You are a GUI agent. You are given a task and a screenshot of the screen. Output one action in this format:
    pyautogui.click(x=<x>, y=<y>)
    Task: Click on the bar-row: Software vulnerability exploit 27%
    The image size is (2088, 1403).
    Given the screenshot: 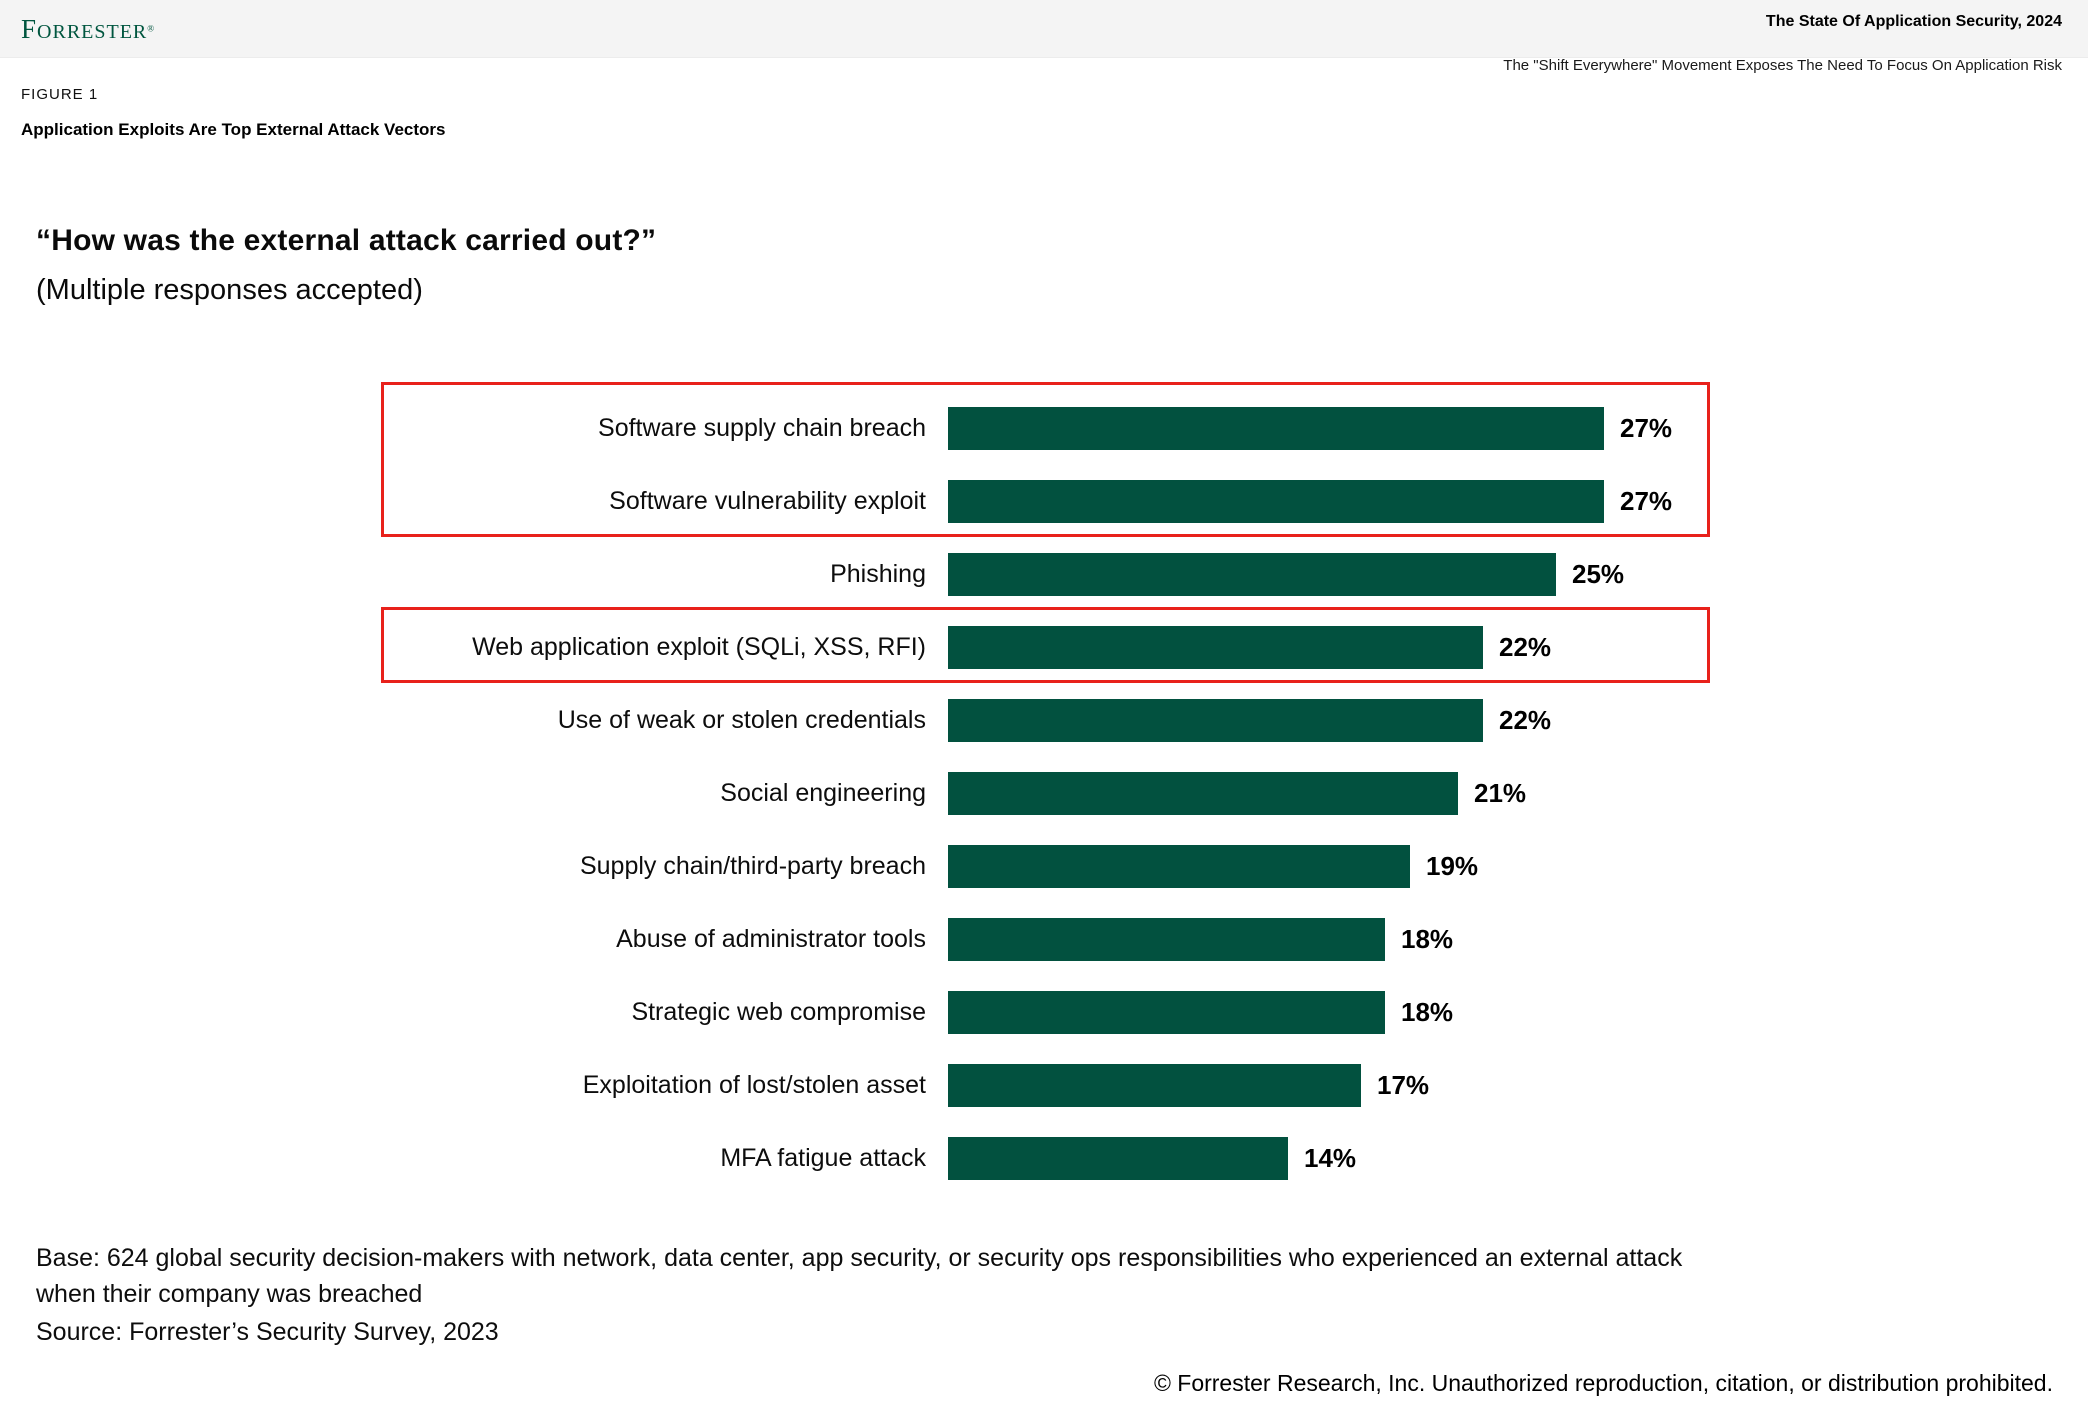 What is the action you would take?
    pyautogui.click(x=1044, y=501)
    